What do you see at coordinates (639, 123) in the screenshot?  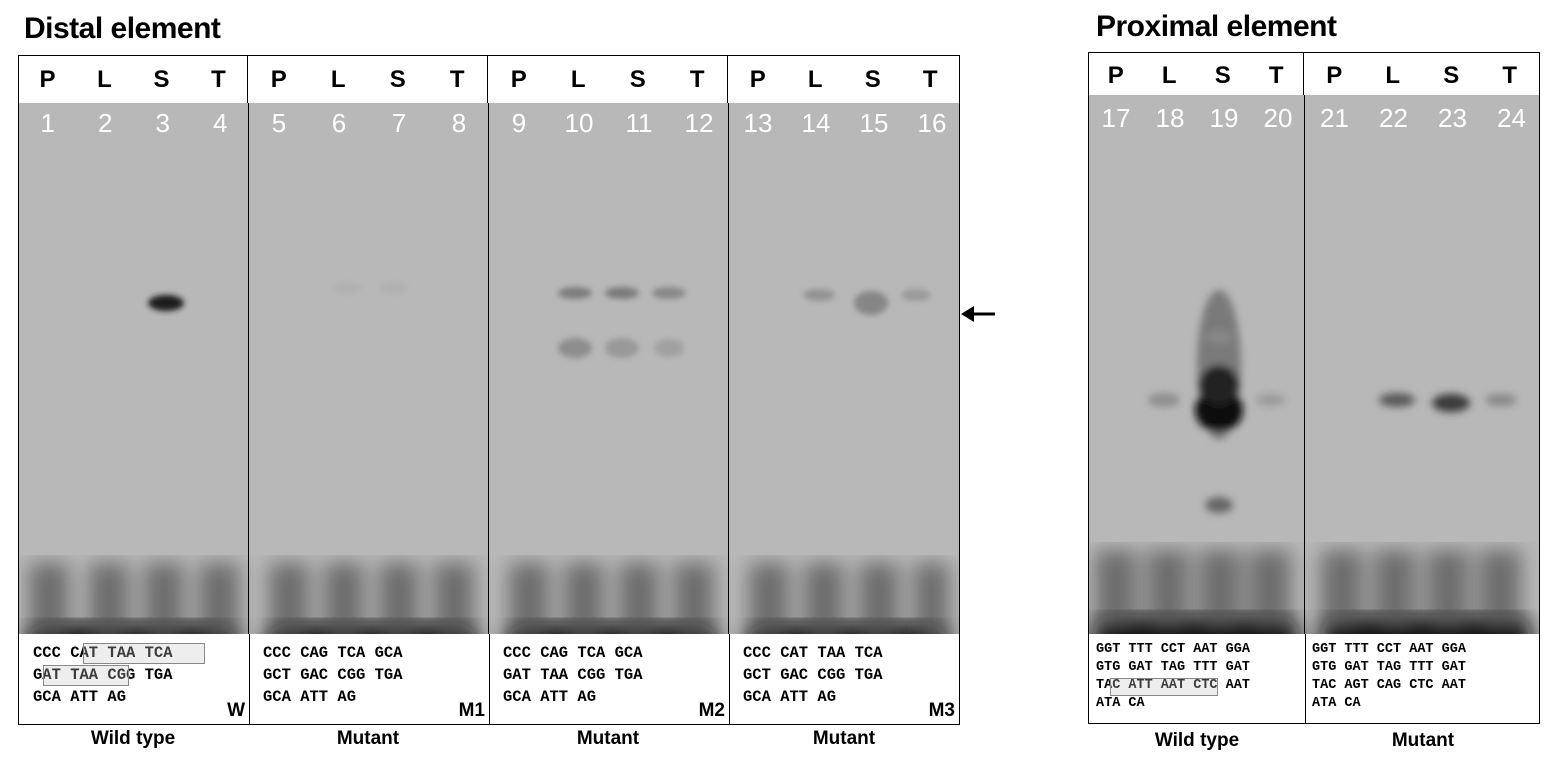 I see `lane-number: 11` at bounding box center [639, 123].